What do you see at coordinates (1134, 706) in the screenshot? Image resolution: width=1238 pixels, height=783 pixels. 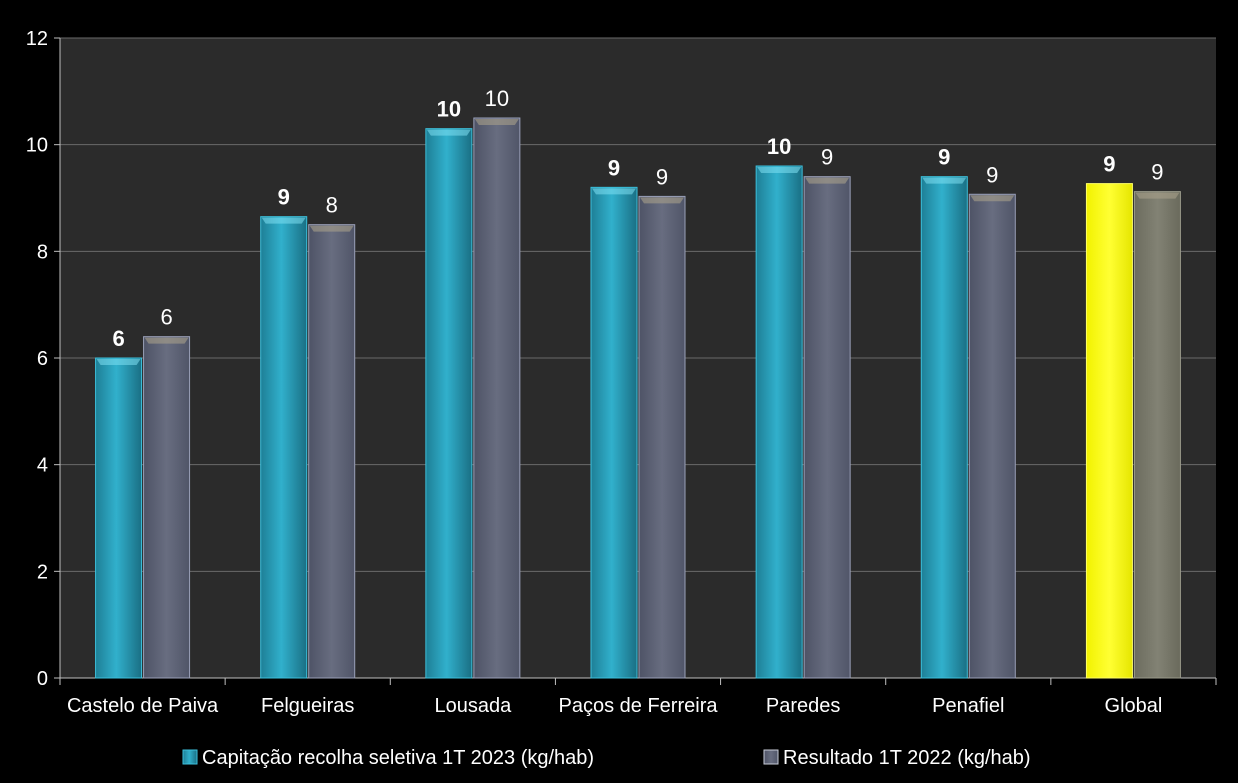 I see `x-tick-label: Global` at bounding box center [1134, 706].